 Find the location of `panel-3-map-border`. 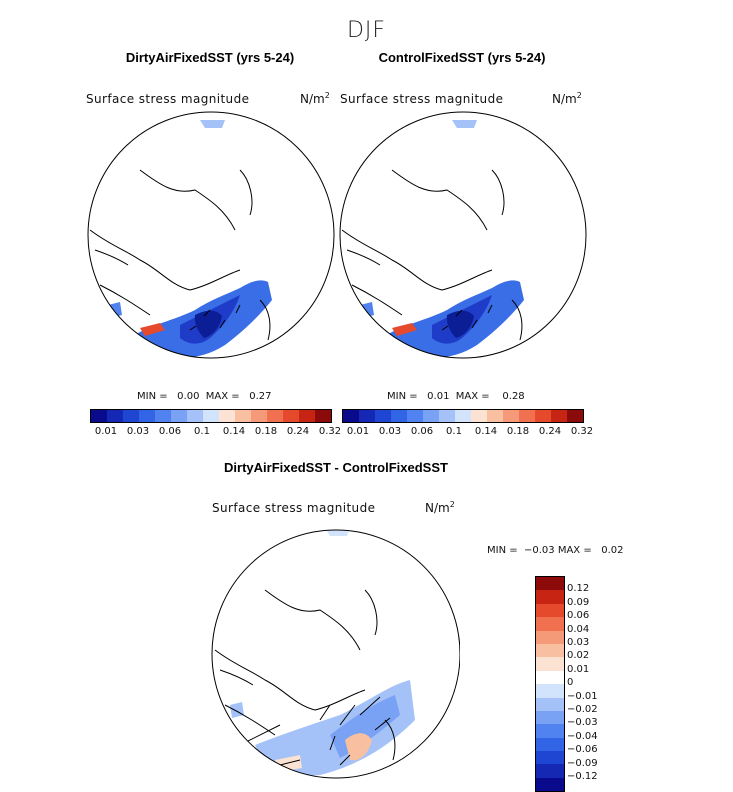

panel-3-map-border is located at coordinates (335, 654).